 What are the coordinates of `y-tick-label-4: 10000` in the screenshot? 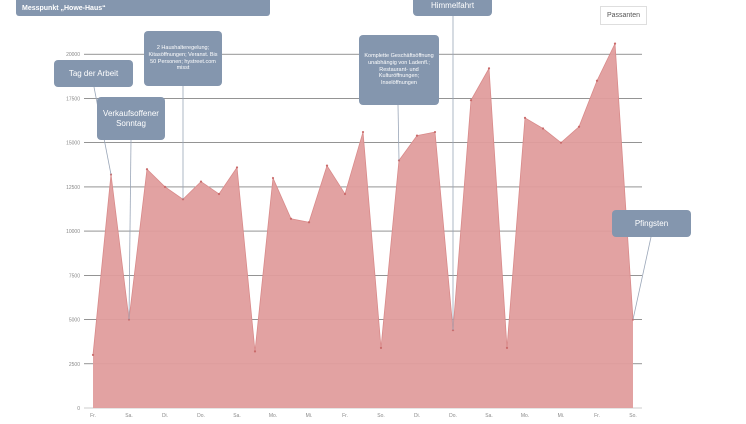 It's located at (73, 232).